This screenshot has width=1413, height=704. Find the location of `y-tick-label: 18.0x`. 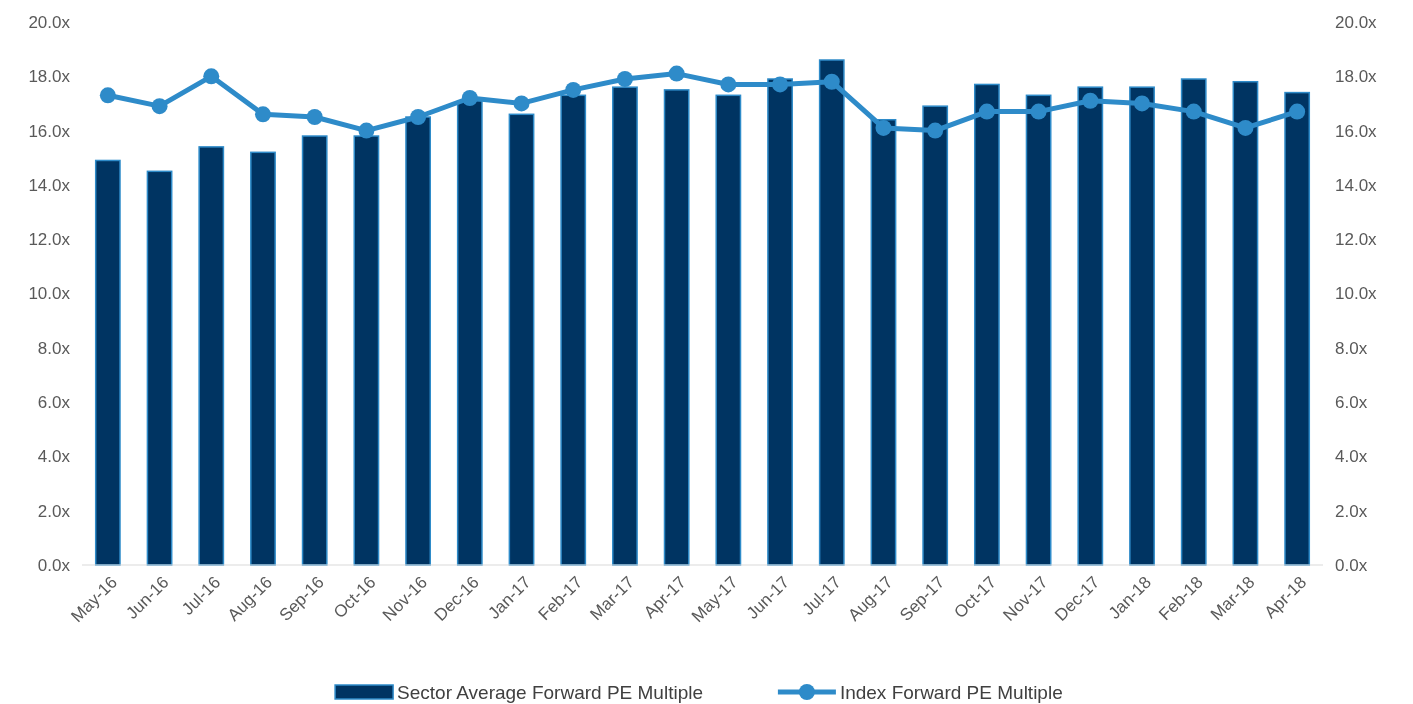

y-tick-label: 18.0x is located at coordinates (49, 77).